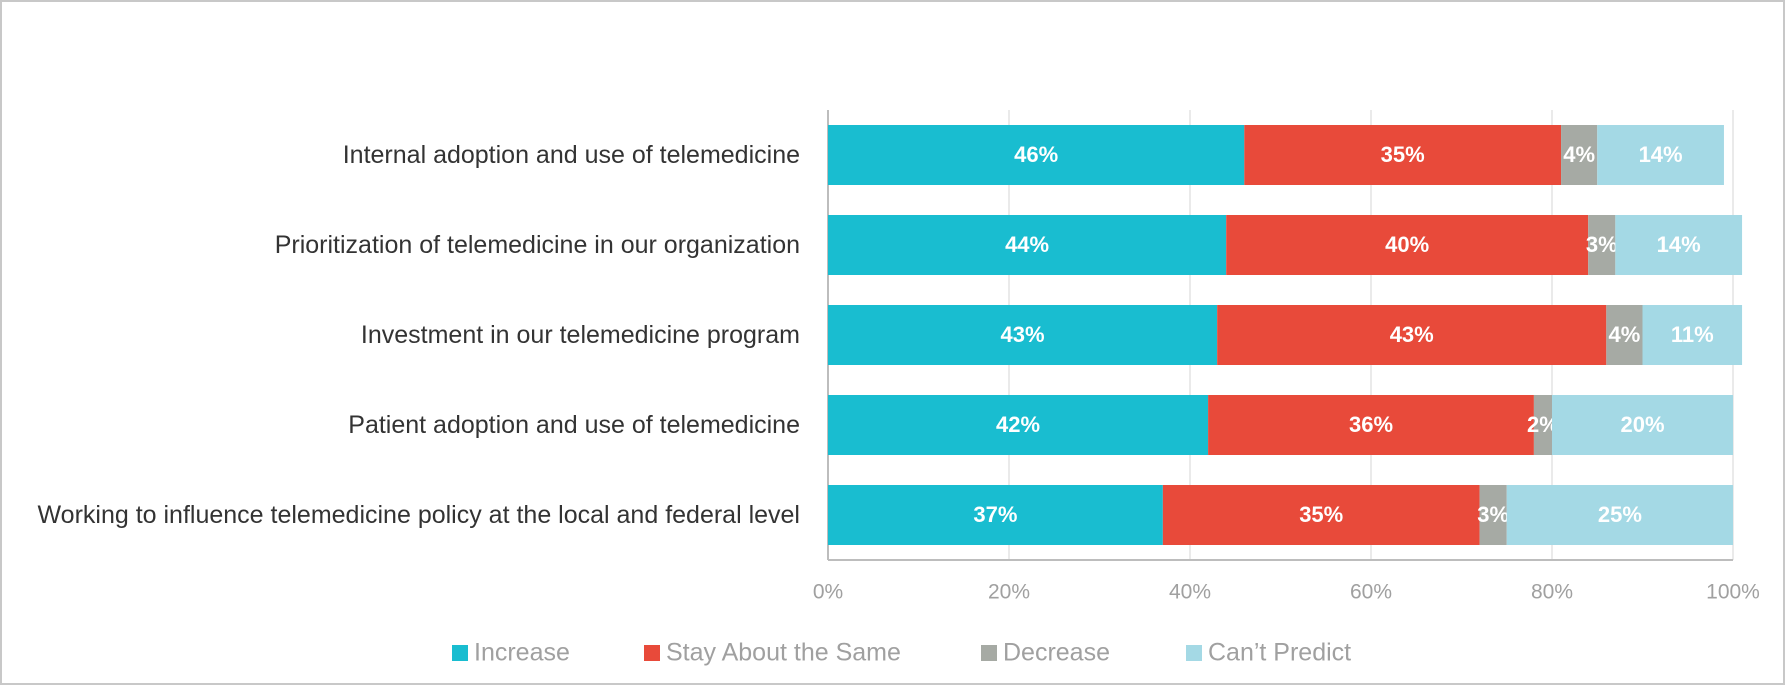 This screenshot has height=685, width=1785. What do you see at coordinates (828, 592) in the screenshot?
I see `x-tick-label: 0%` at bounding box center [828, 592].